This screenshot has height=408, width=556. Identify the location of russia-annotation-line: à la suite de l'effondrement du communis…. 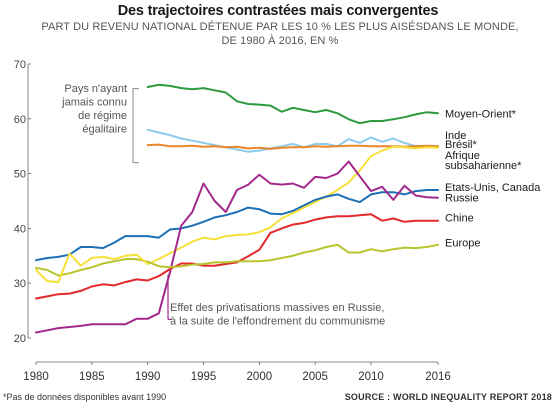
(277, 322).